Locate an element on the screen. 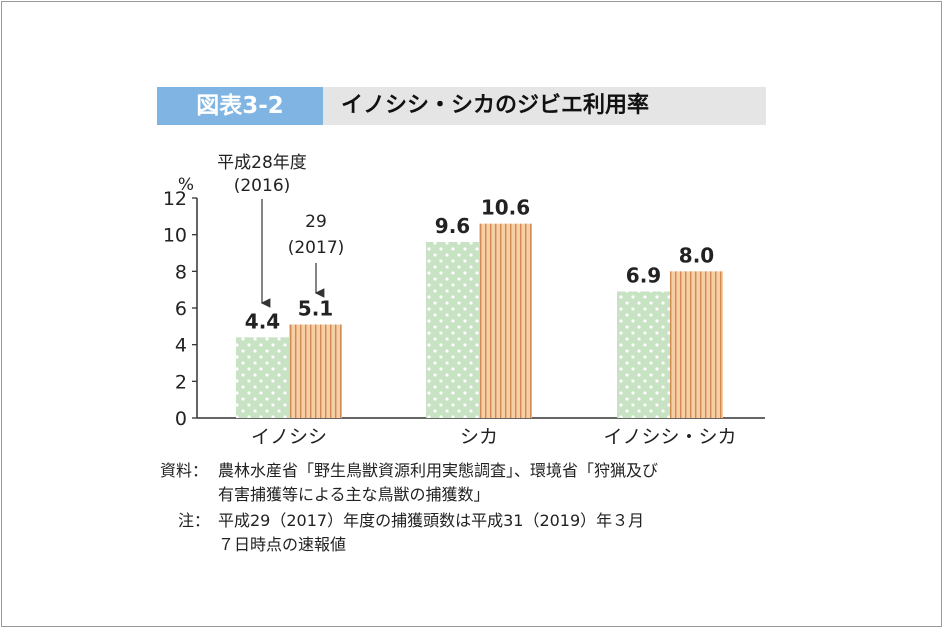 The height and width of the screenshot is (630, 945). series-annotation-line1: 29 is located at coordinates (316, 222).